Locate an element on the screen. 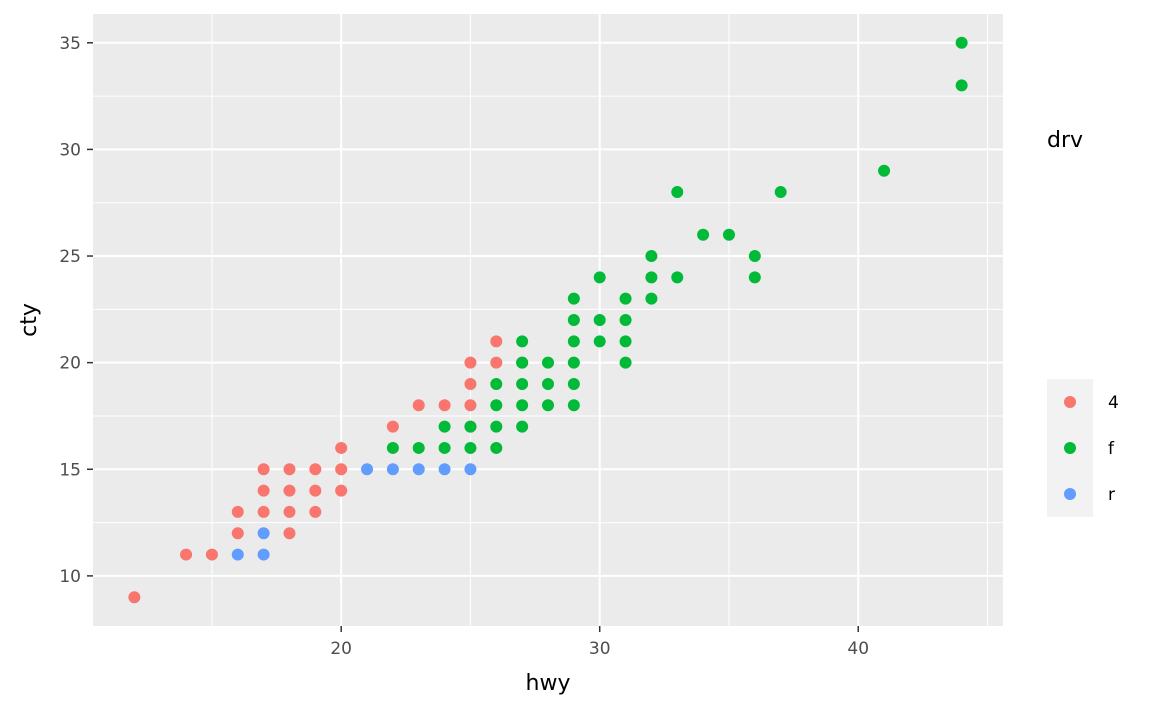  legend-title: drv is located at coordinates (1065, 140).